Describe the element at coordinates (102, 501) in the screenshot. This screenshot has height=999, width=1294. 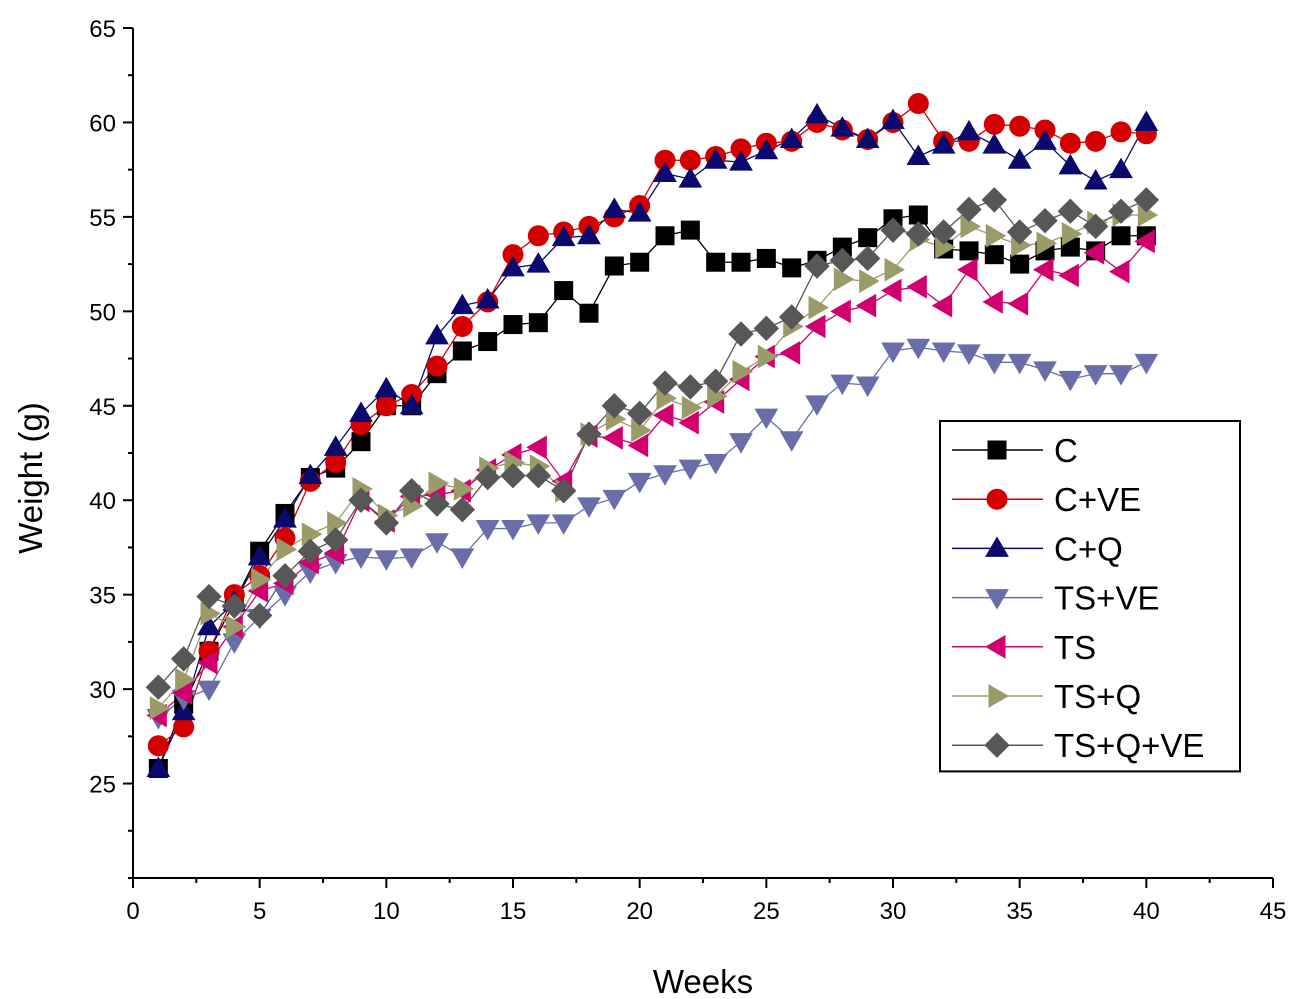
I see `y-tick-label: 40` at that location.